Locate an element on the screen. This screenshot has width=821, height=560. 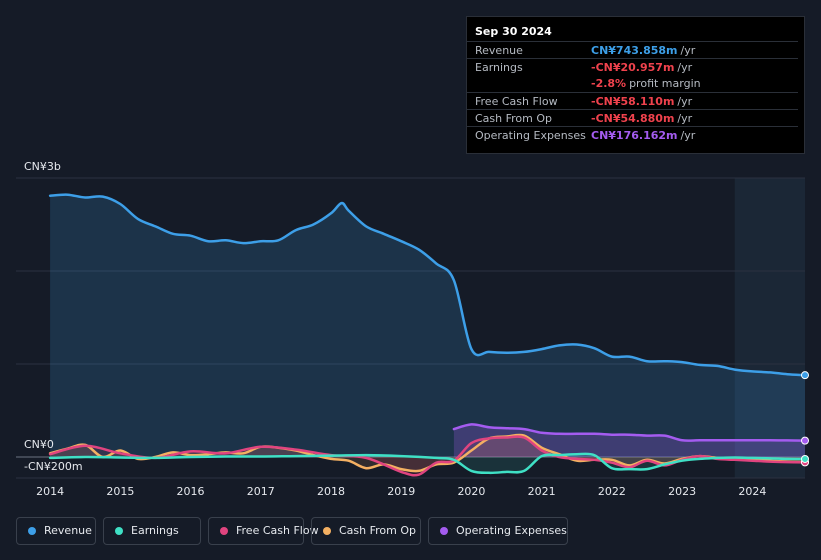
series-area-cash-from-op is located at coordinates (428, 453).